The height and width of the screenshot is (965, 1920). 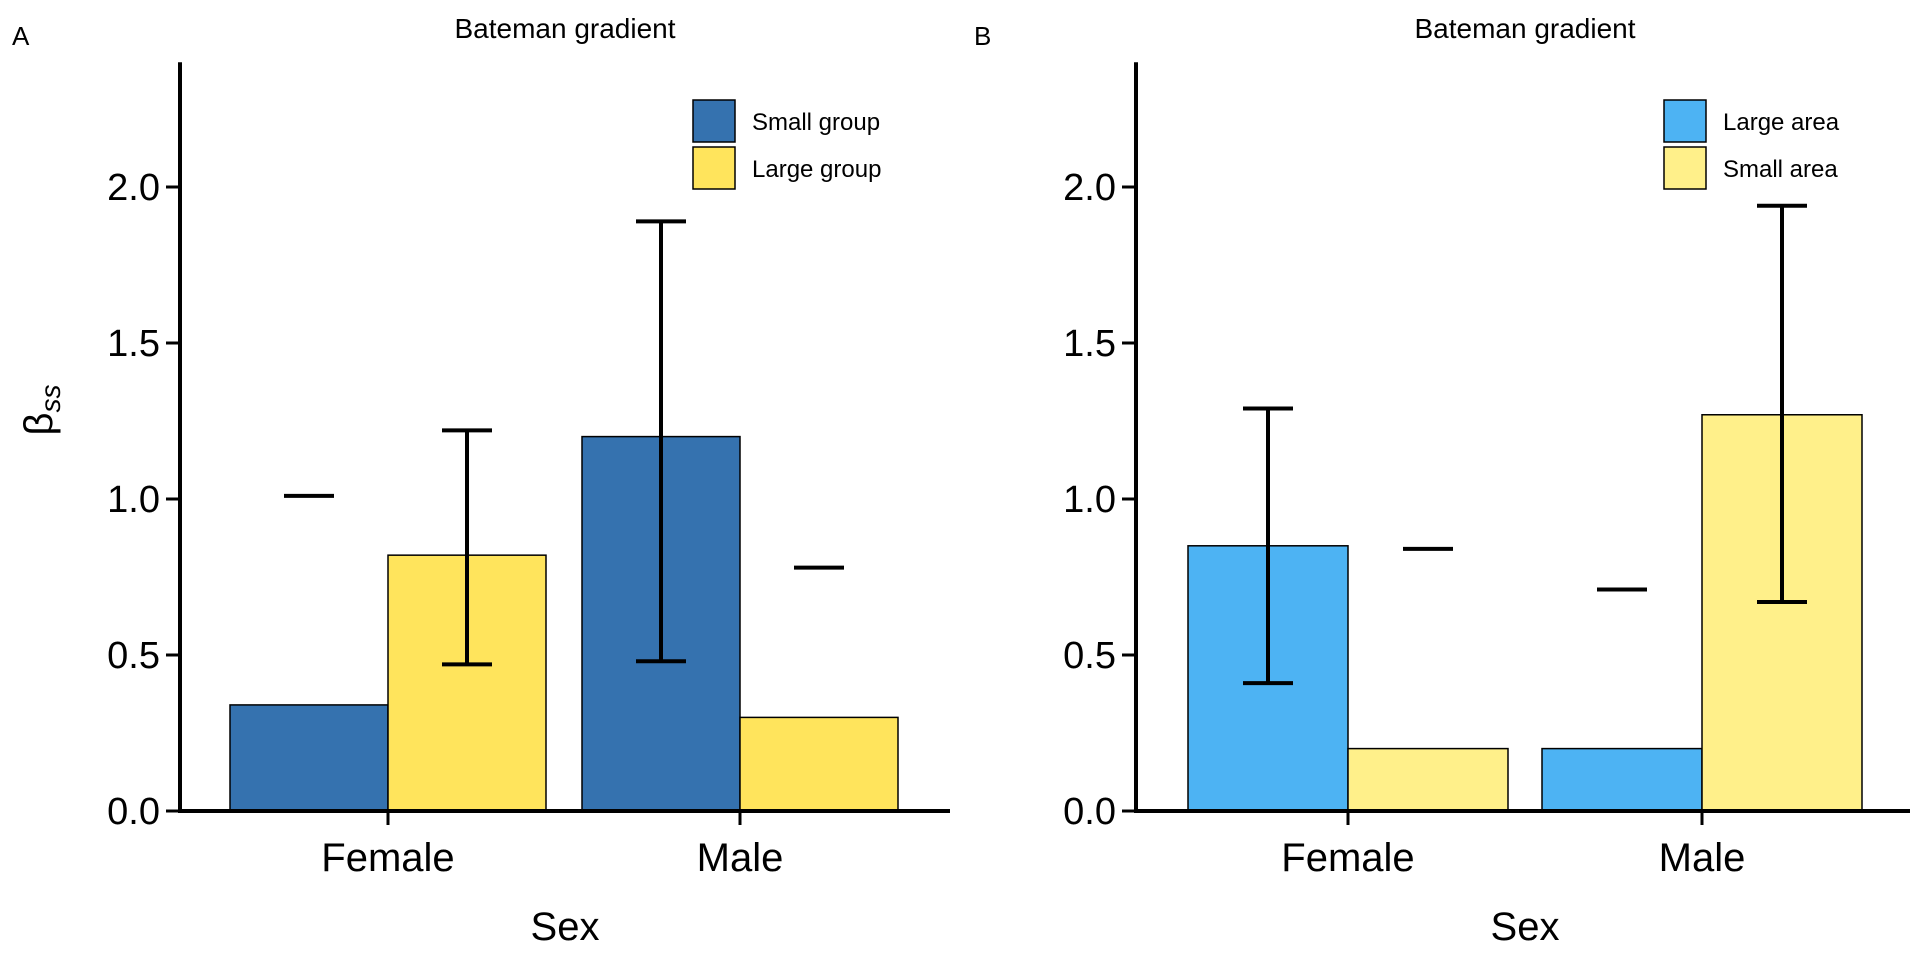 What do you see at coordinates (982, 36) in the screenshot?
I see `panel-letter: B` at bounding box center [982, 36].